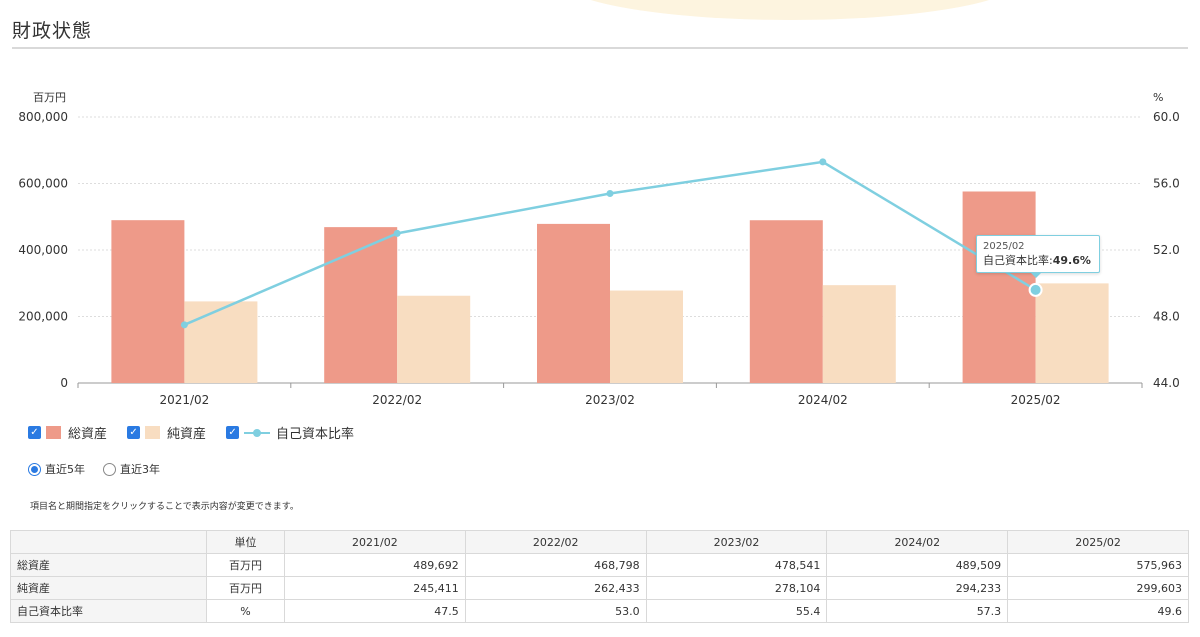 The height and width of the screenshot is (637, 1200). Describe the element at coordinates (736, 588) in the screenshot. I see `table-cell: 278,104` at that location.